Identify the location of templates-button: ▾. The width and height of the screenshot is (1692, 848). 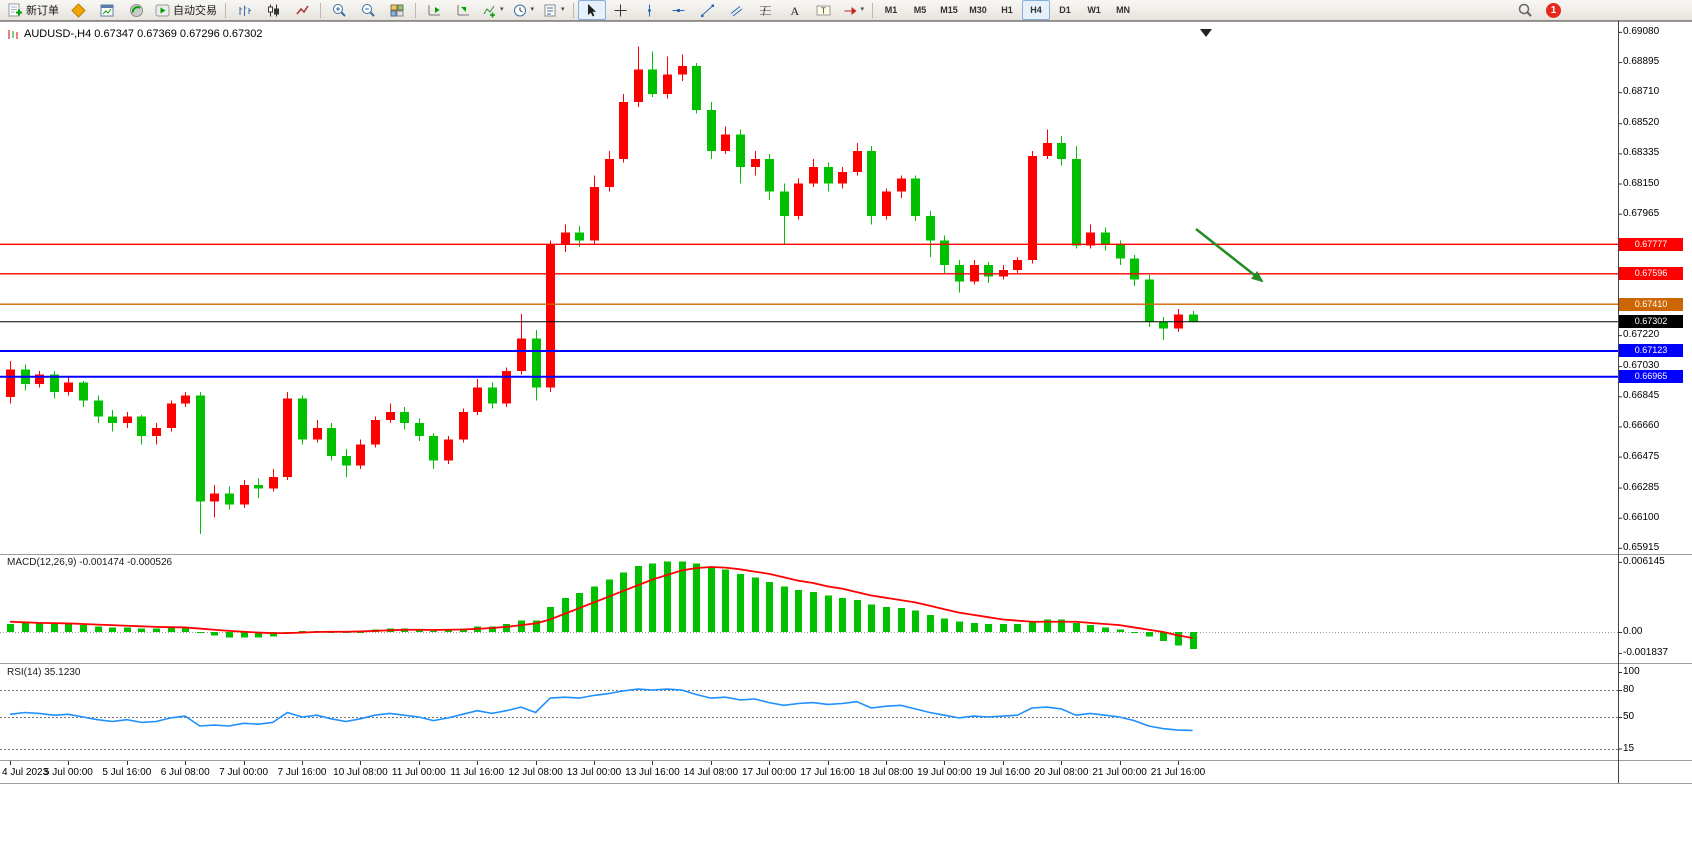
(554, 10).